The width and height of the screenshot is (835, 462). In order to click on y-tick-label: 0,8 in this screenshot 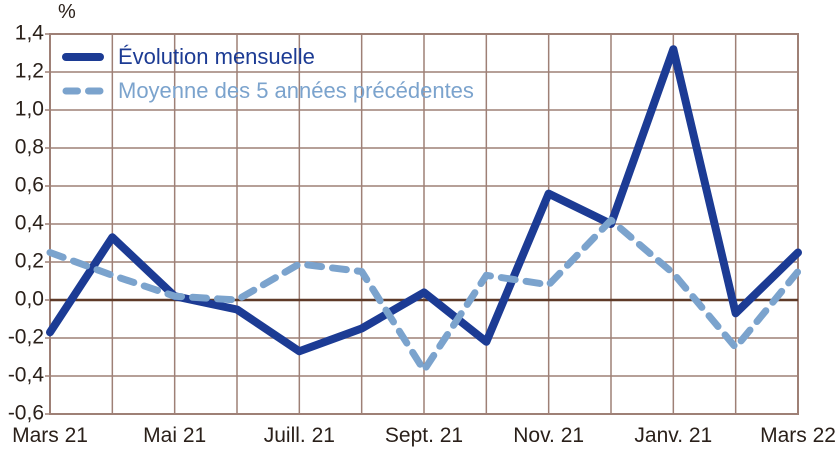, I will do `click(29, 147)`.